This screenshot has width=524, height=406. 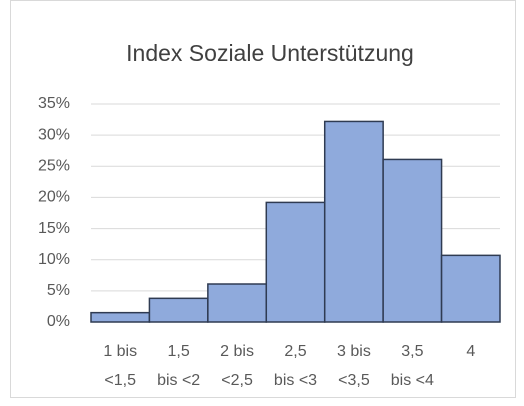 I want to click on chart-title: Index Soziale Unterstützung, so click(x=270, y=53).